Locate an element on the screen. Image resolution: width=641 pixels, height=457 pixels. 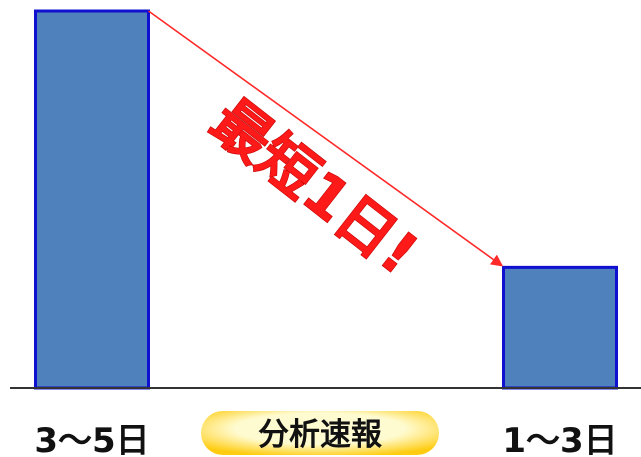
x-tick-label: 1〜3日 is located at coordinates (559, 439).